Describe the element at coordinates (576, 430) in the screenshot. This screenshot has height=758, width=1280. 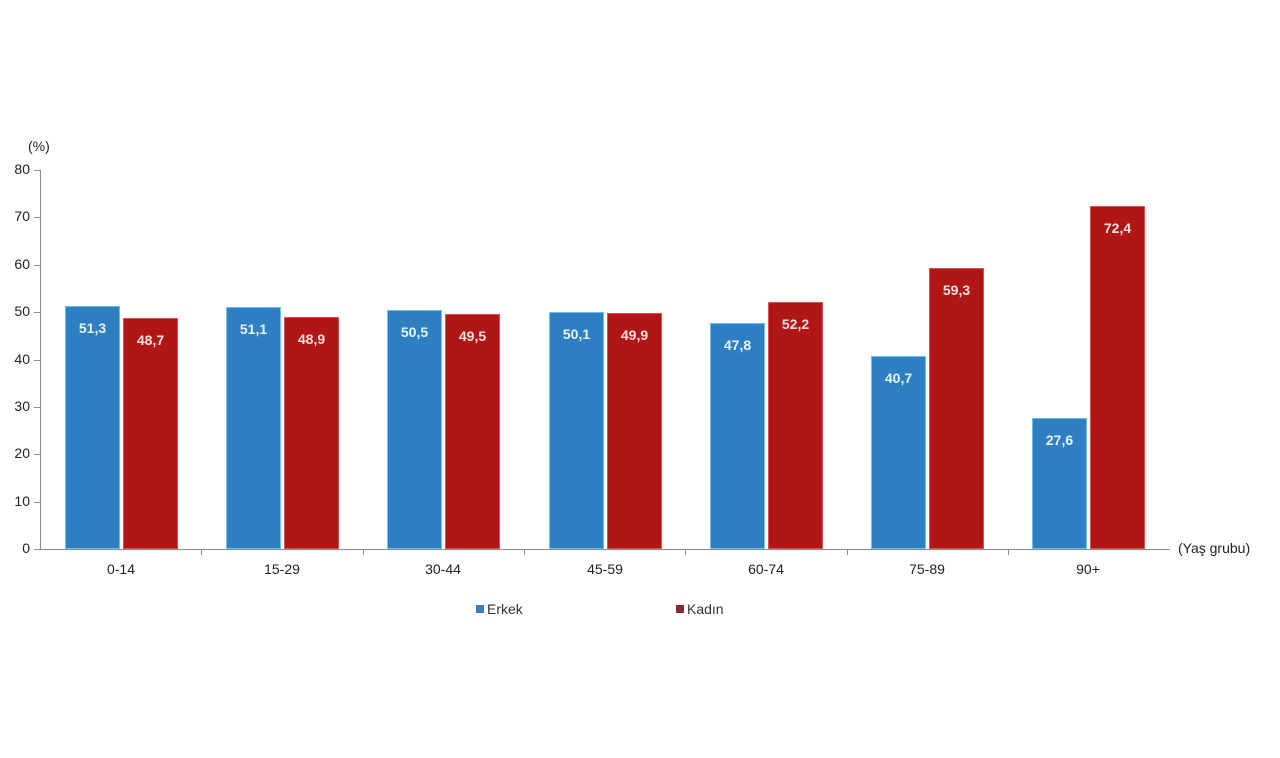
I see `bar-erkek-45-59: 50,1` at that location.